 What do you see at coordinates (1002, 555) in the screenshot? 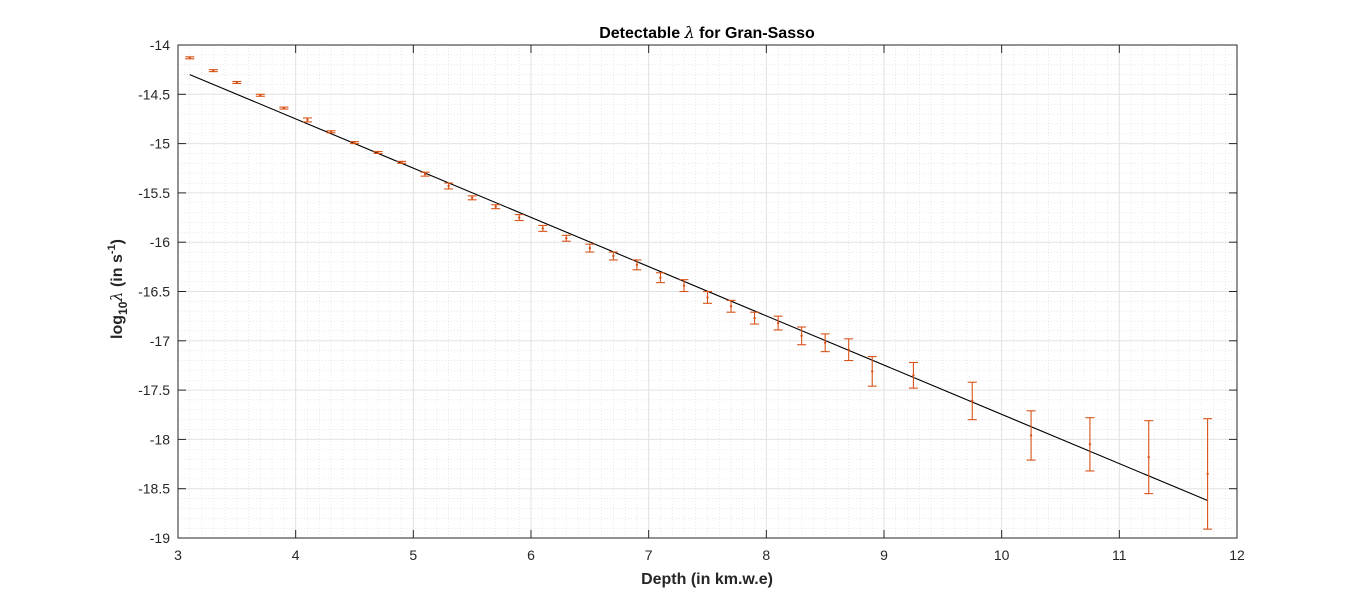
I see `x-tick-label: 10` at bounding box center [1002, 555].